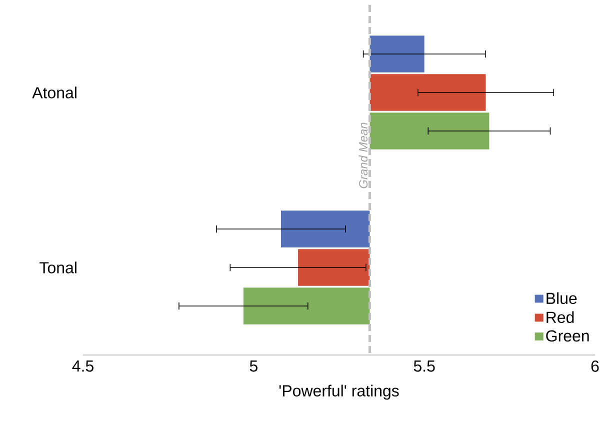  I want to click on legend-label: Red, so click(560, 317).